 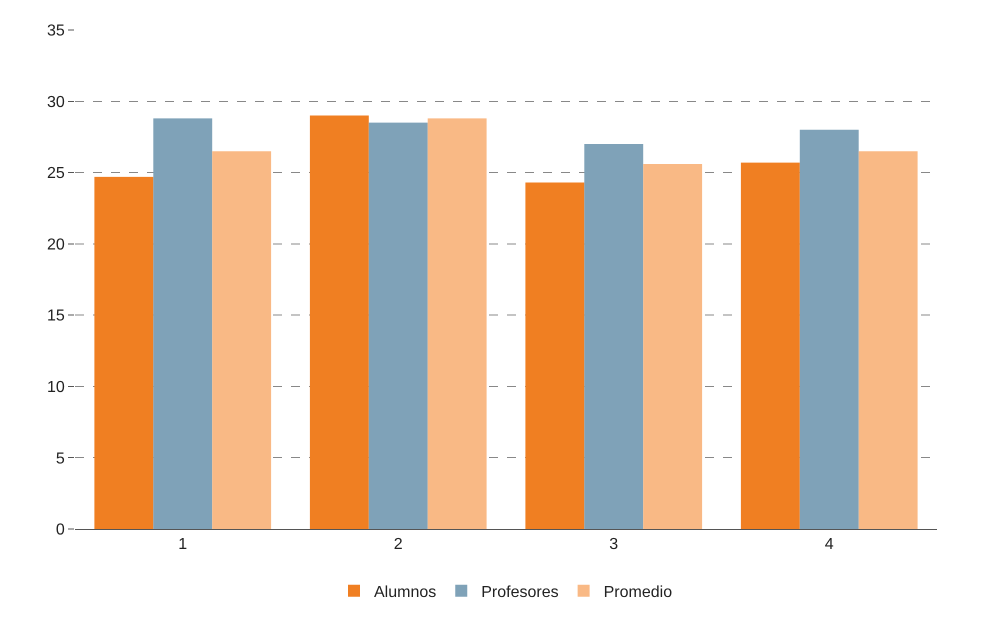 I want to click on x-tick-label: 1, so click(x=183, y=545).